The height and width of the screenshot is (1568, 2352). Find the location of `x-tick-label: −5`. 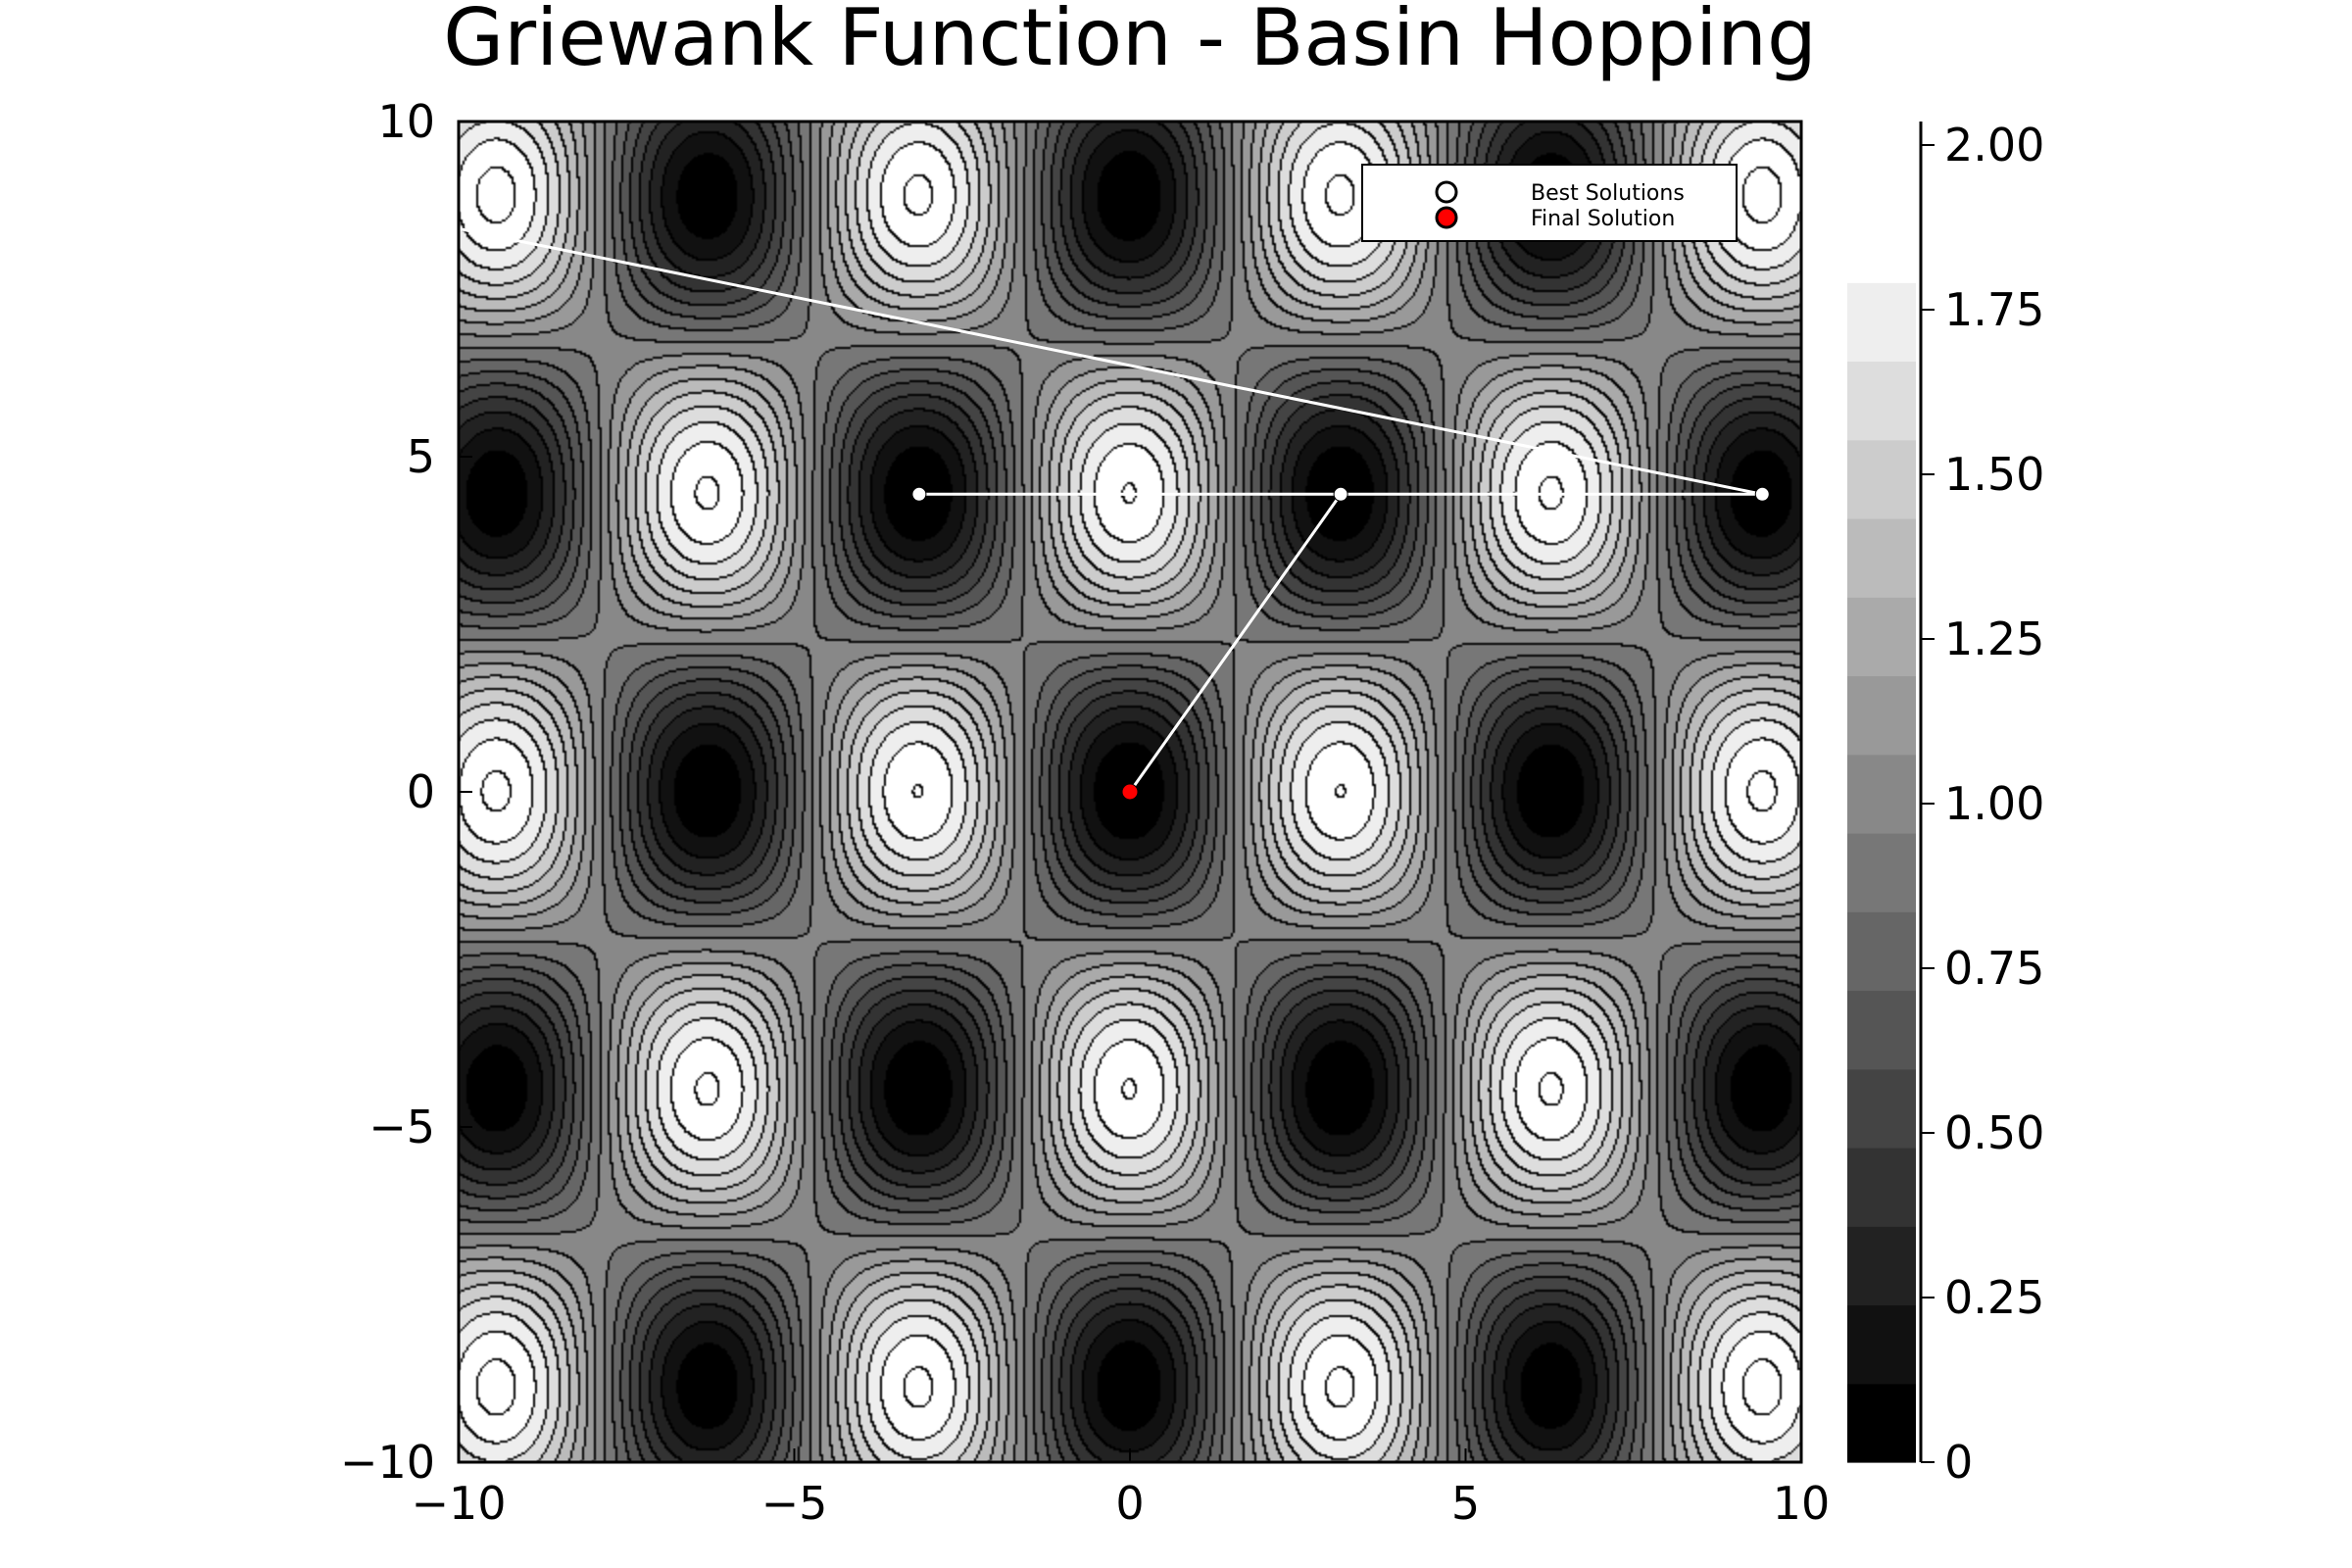

x-tick-label: −5 is located at coordinates (794, 1503).